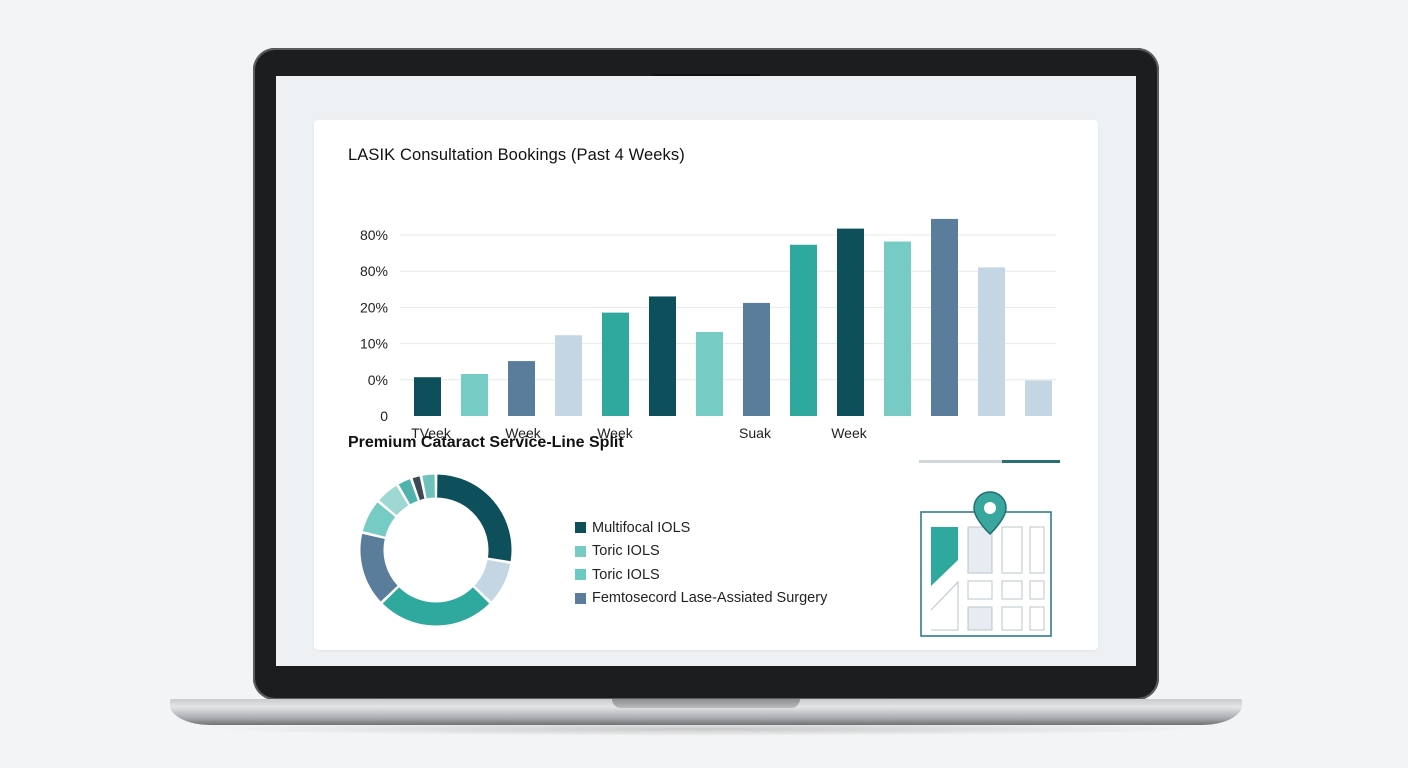 Image resolution: width=1408 pixels, height=768 pixels. Describe the element at coordinates (384, 416) in the screenshot. I see `y-tick-label: 0` at that location.